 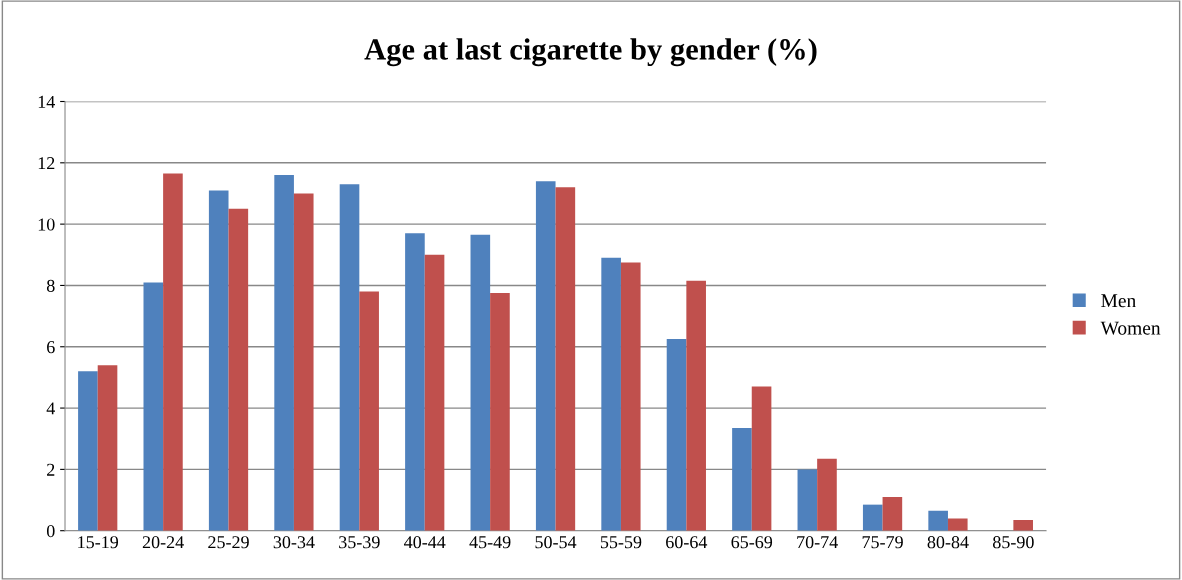 What do you see at coordinates (556, 542) in the screenshot?
I see `x-tick-label: 50-54` at bounding box center [556, 542].